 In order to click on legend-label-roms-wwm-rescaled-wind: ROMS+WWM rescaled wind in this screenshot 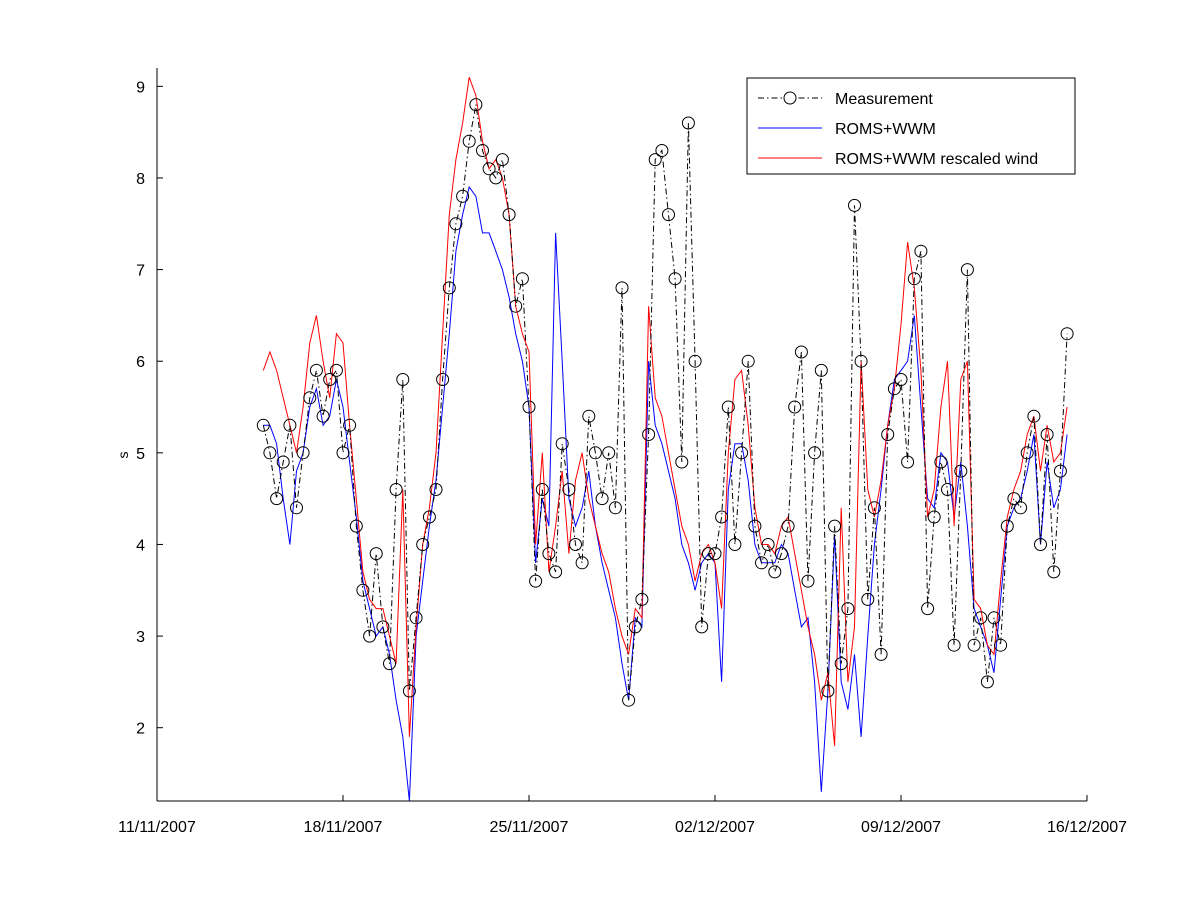, I will do `click(936, 159)`.